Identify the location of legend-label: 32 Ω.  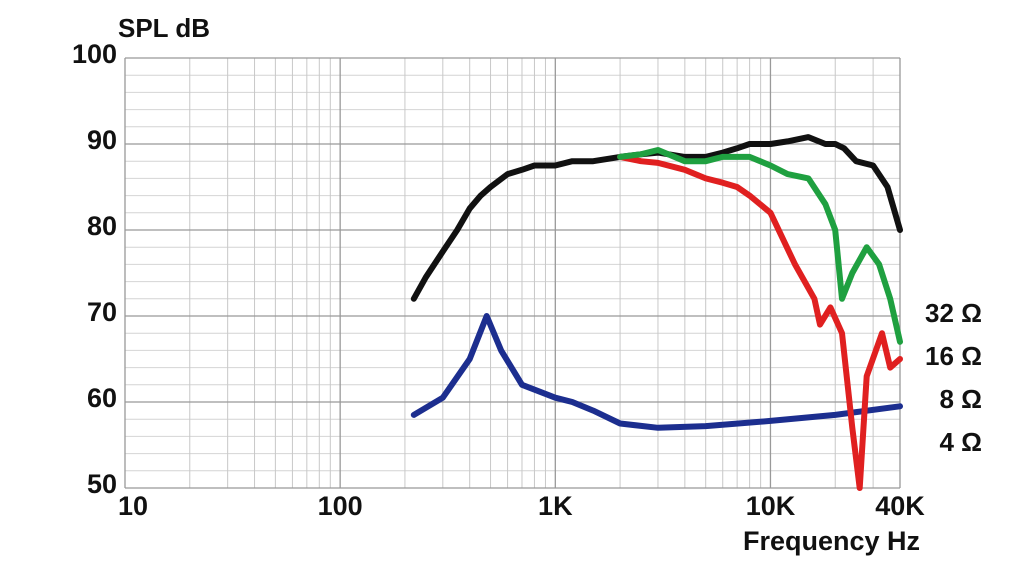
(953, 313).